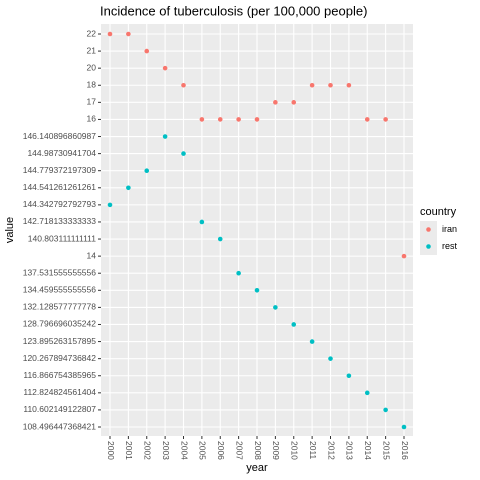 This screenshot has width=480, height=480. I want to click on y-axis-label: value, so click(10, 230).